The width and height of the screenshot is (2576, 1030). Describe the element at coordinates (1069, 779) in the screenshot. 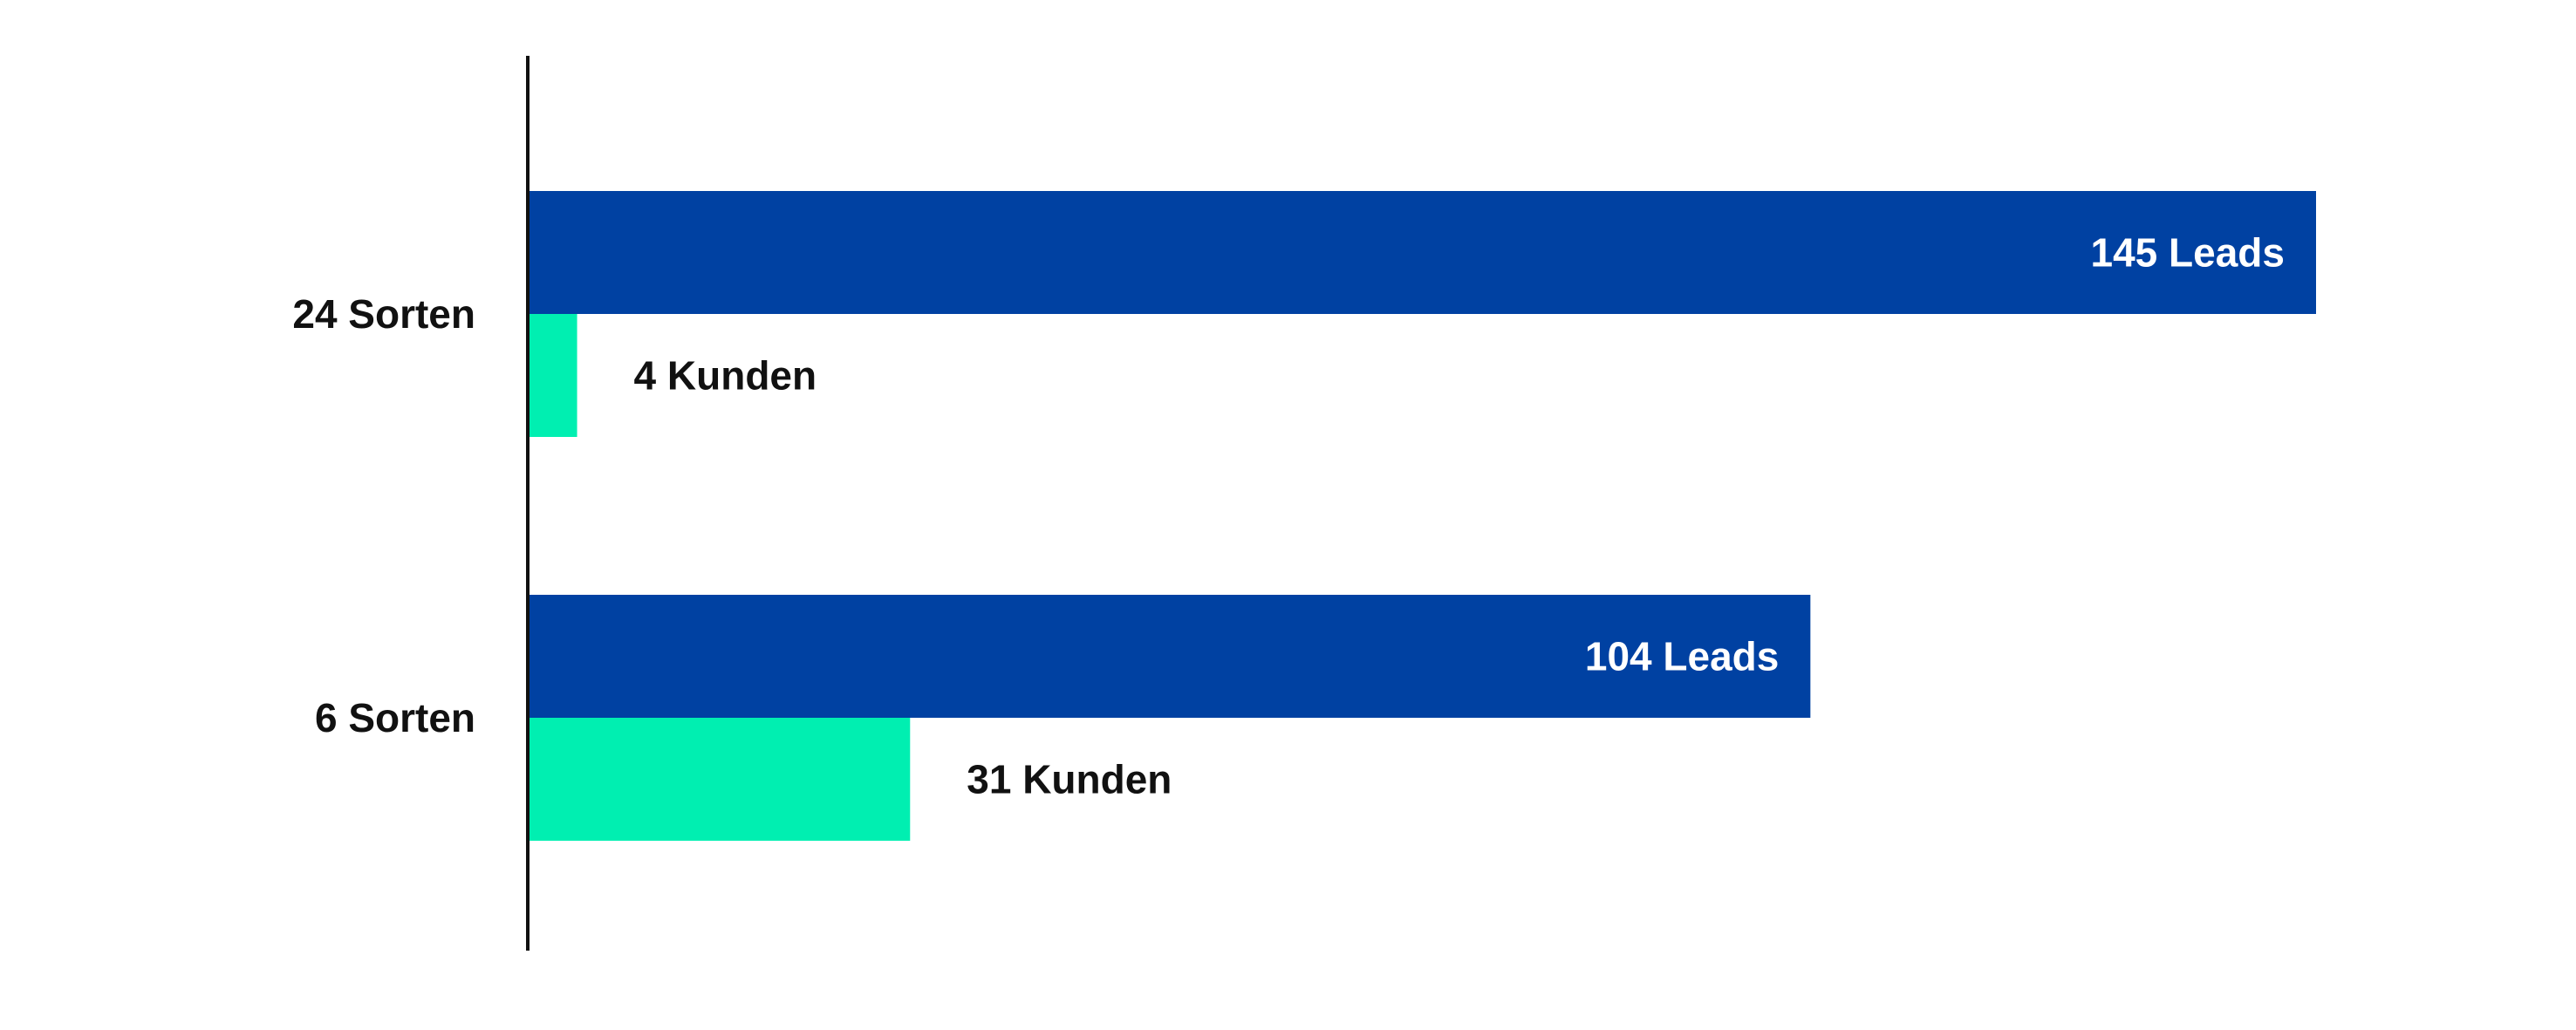

I see `data-label-kunden-2: 31 Kunden` at that location.